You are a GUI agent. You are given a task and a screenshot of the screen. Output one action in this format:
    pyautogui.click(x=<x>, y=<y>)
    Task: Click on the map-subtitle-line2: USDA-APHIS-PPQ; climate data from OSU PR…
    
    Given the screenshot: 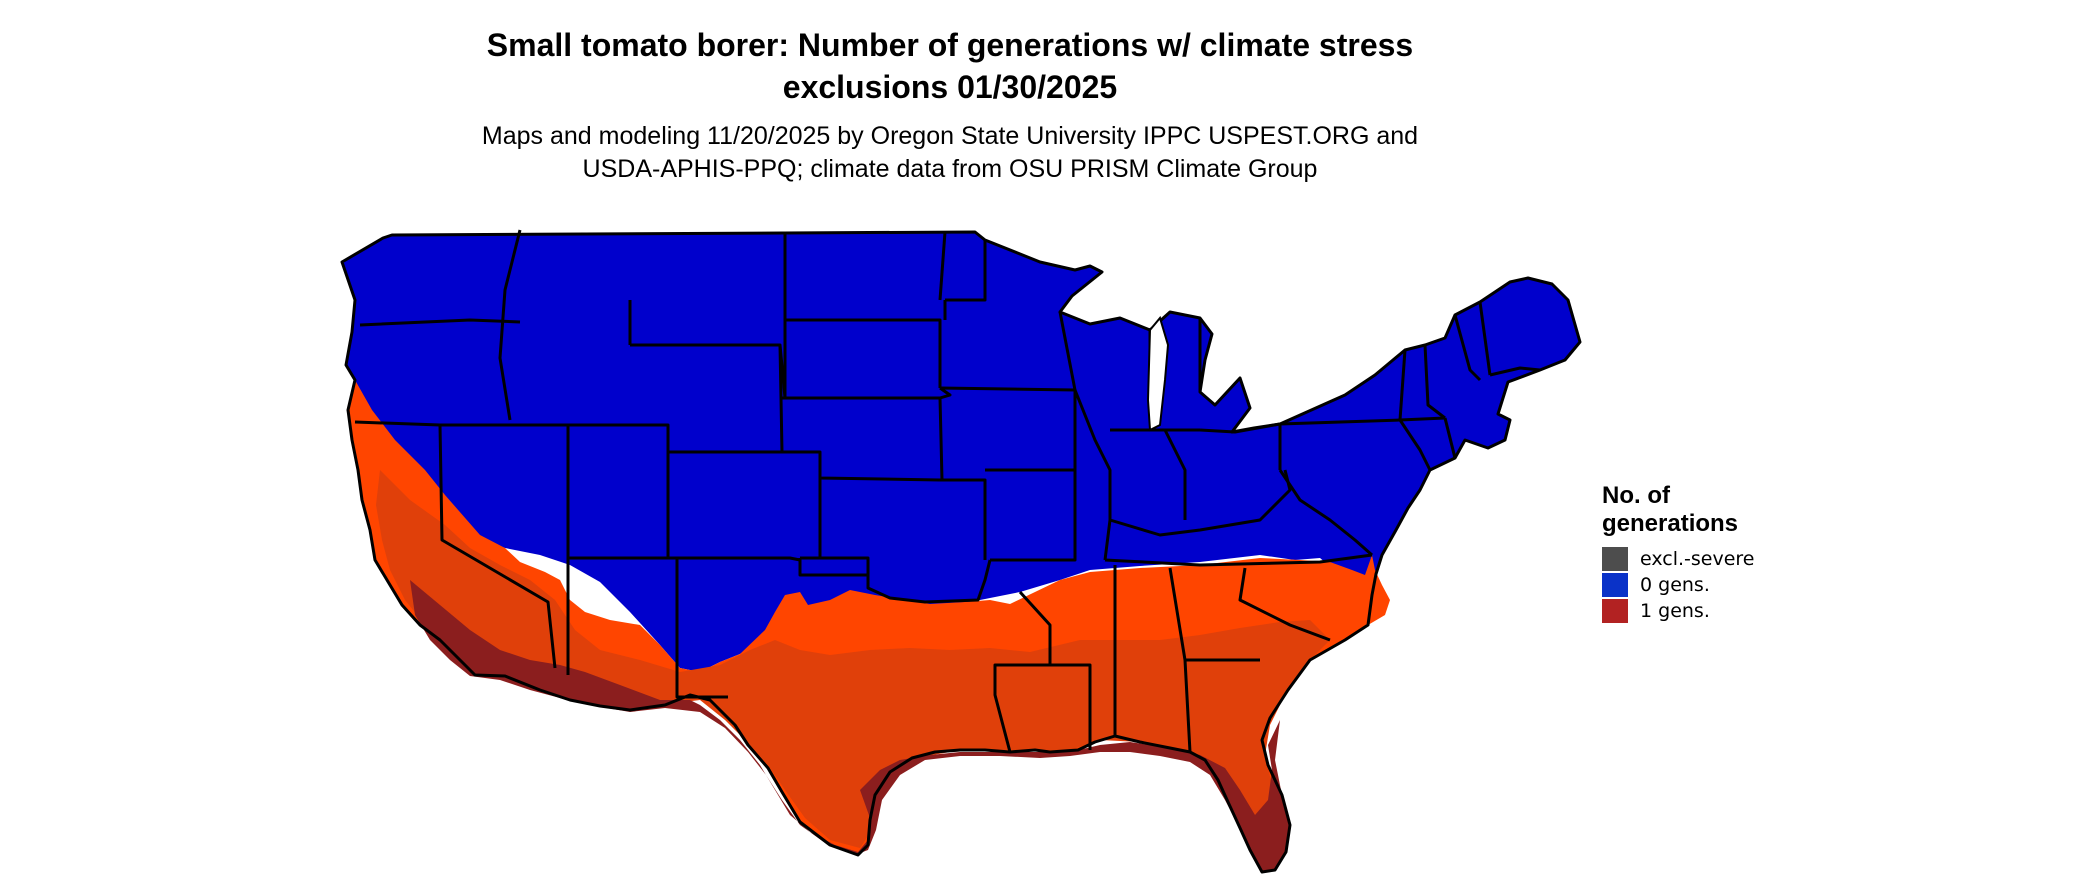 What is the action you would take?
    pyautogui.click(x=950, y=169)
    